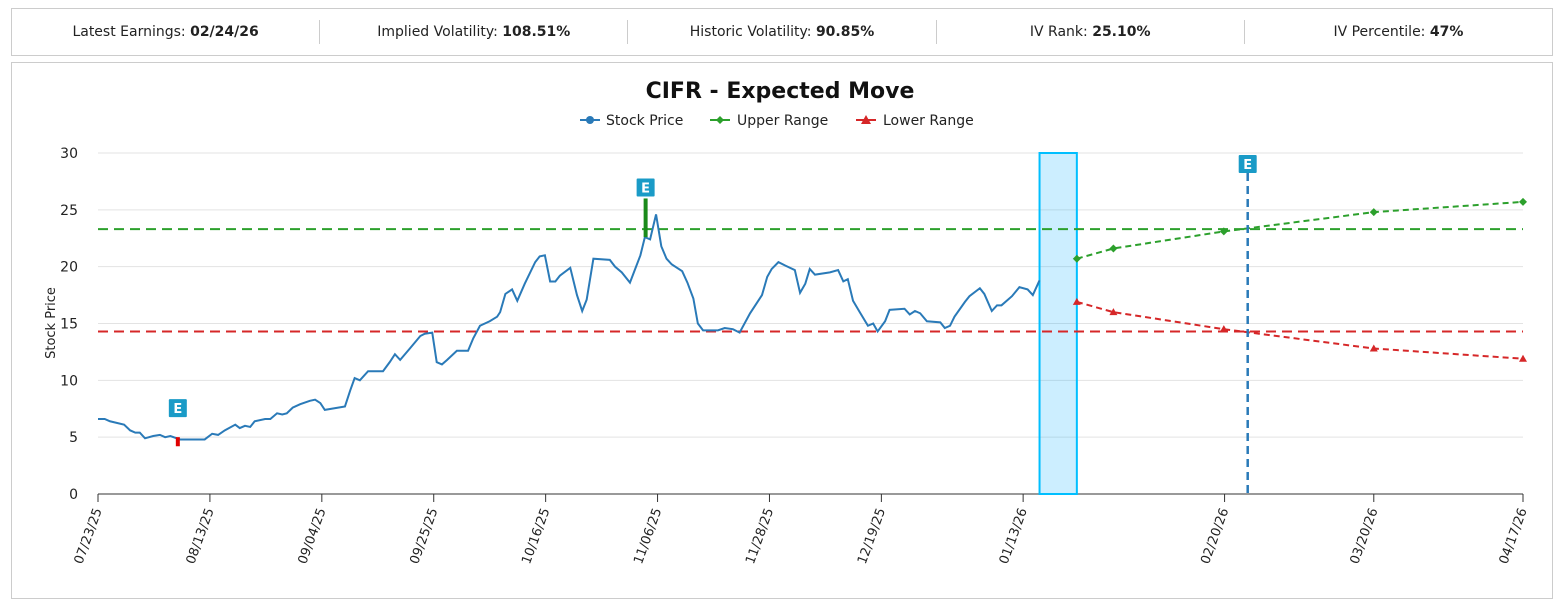  What do you see at coordinates (866, 119) in the screenshot?
I see `legend-triangle-icon` at bounding box center [866, 119].